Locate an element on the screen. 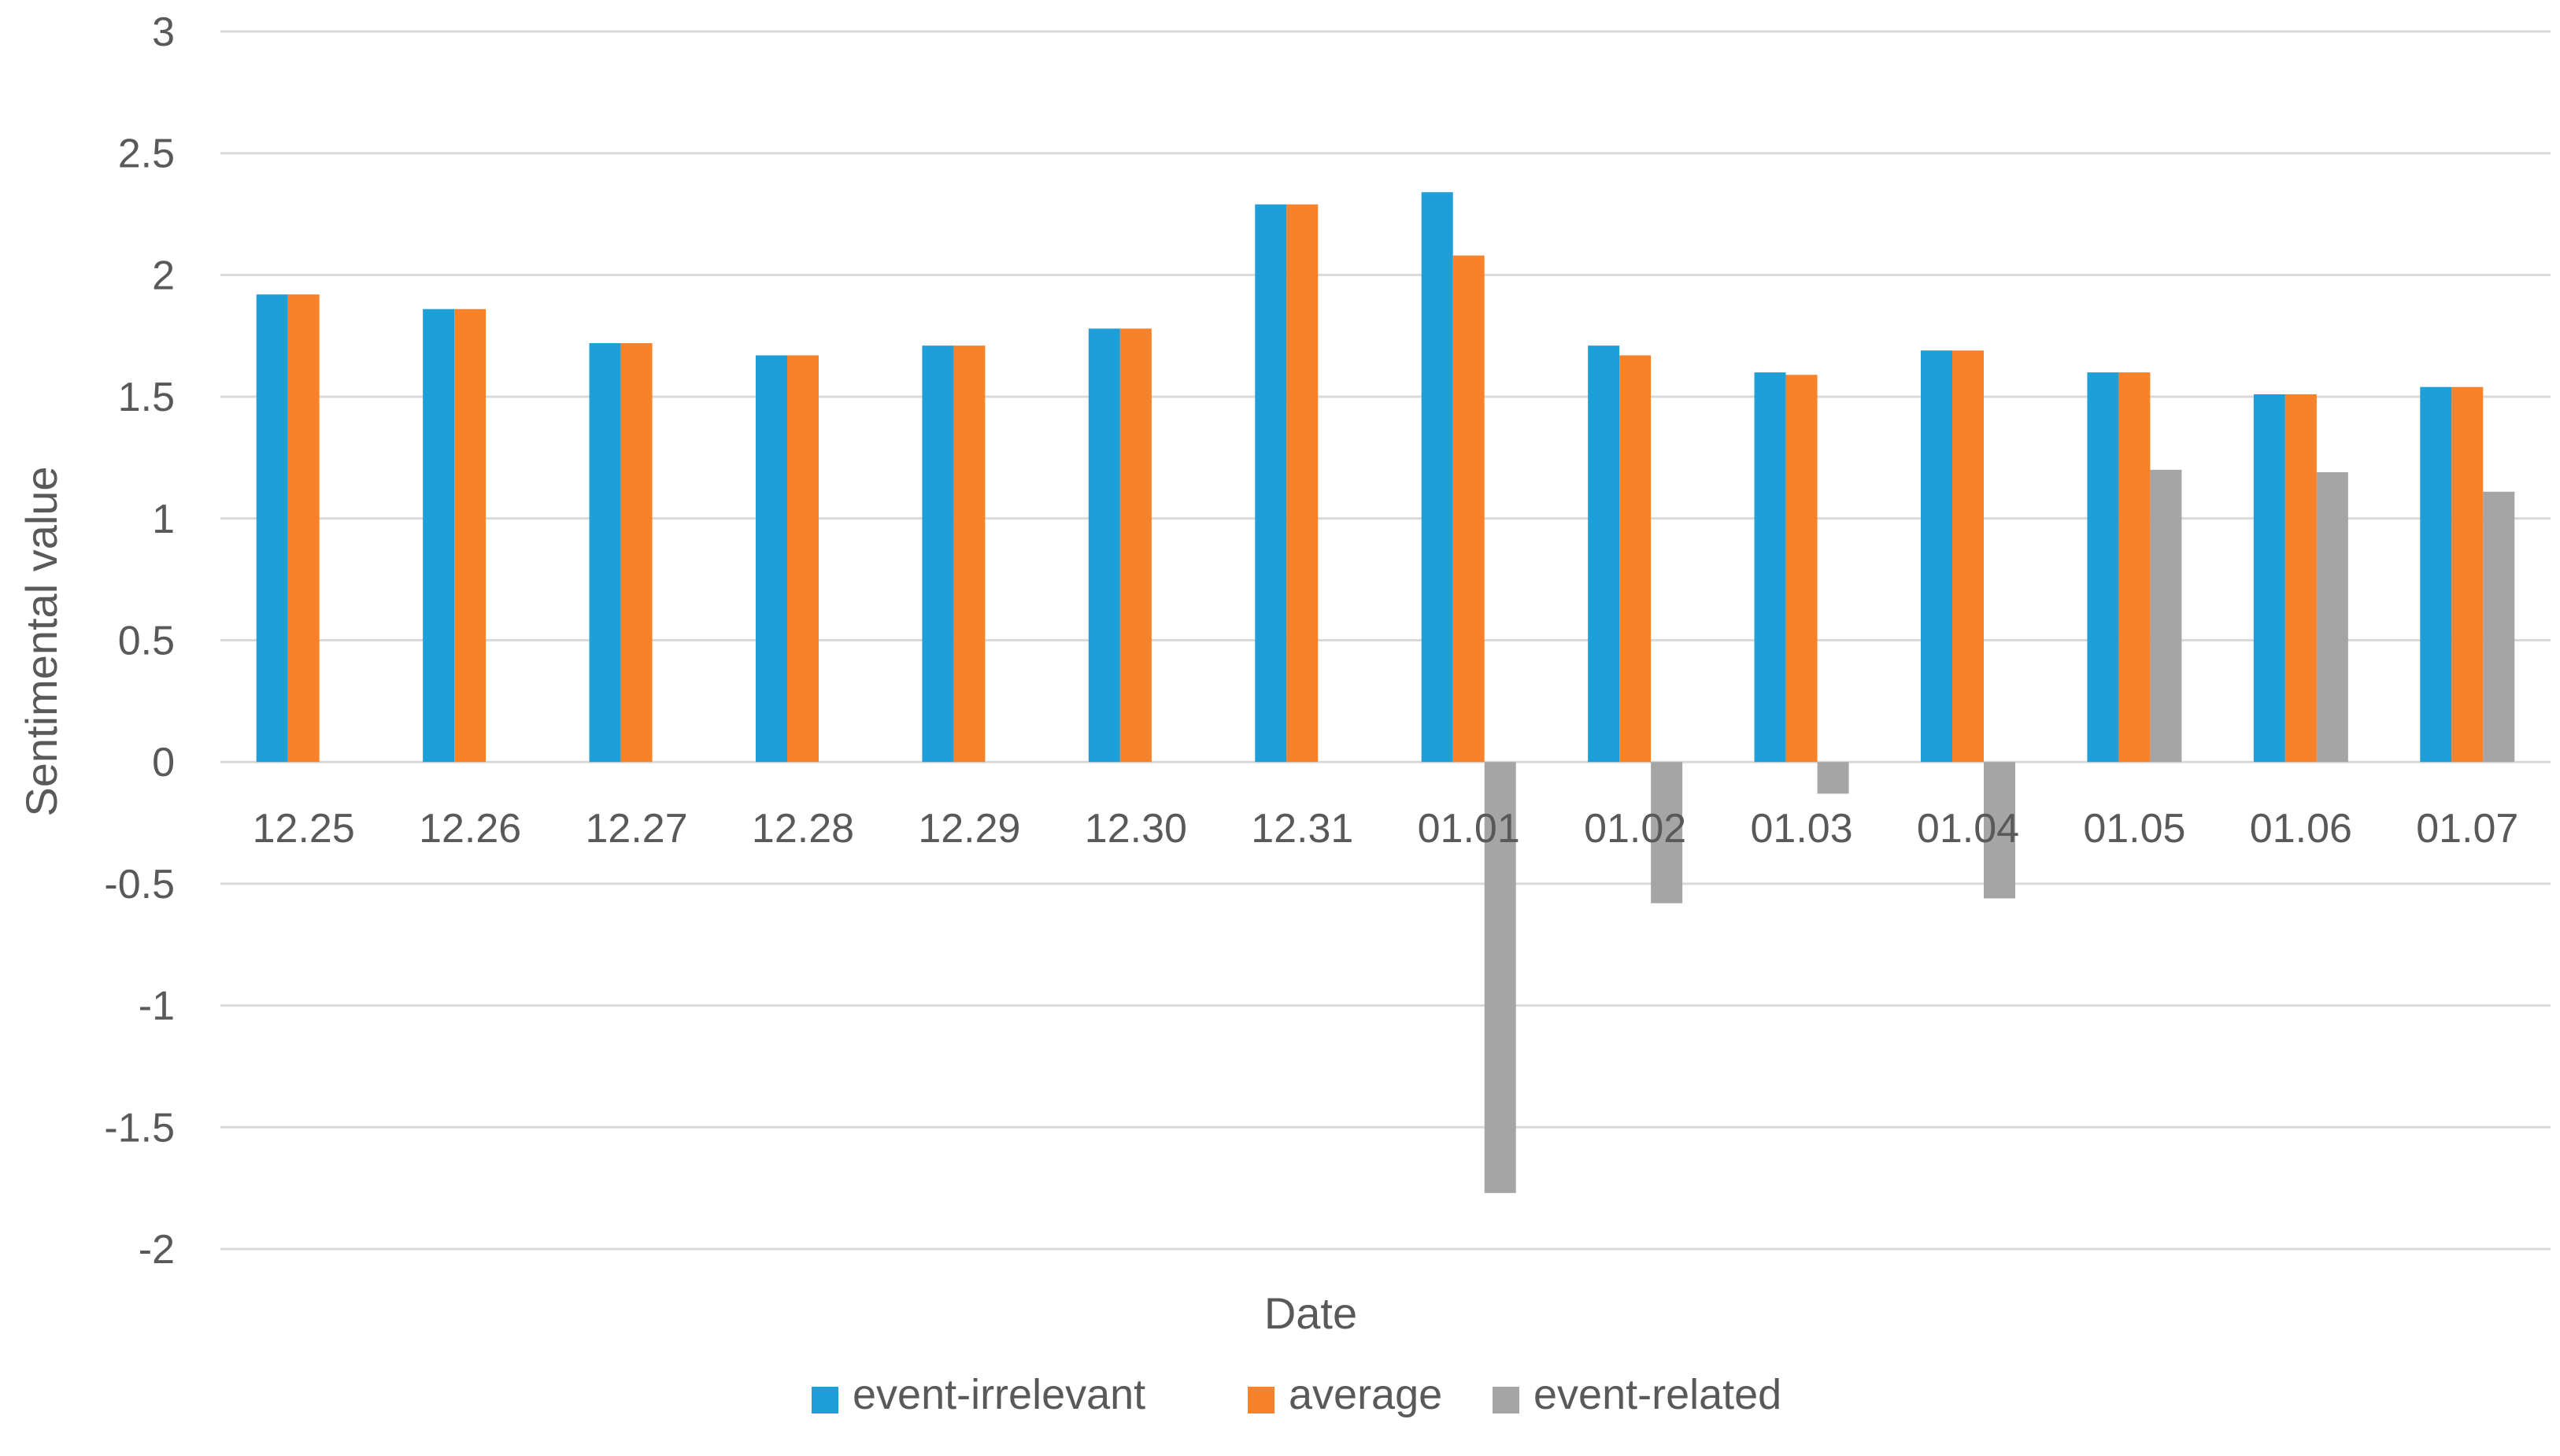 This screenshot has height=1456, width=2560. x-tick-label: 12.25 is located at coordinates (304, 829).